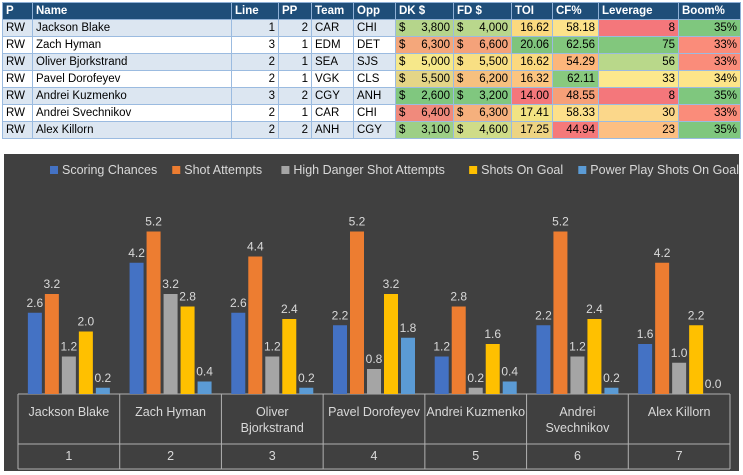 This screenshot has height=475, width=743. I want to click on data-label: 0.8, so click(374, 359).